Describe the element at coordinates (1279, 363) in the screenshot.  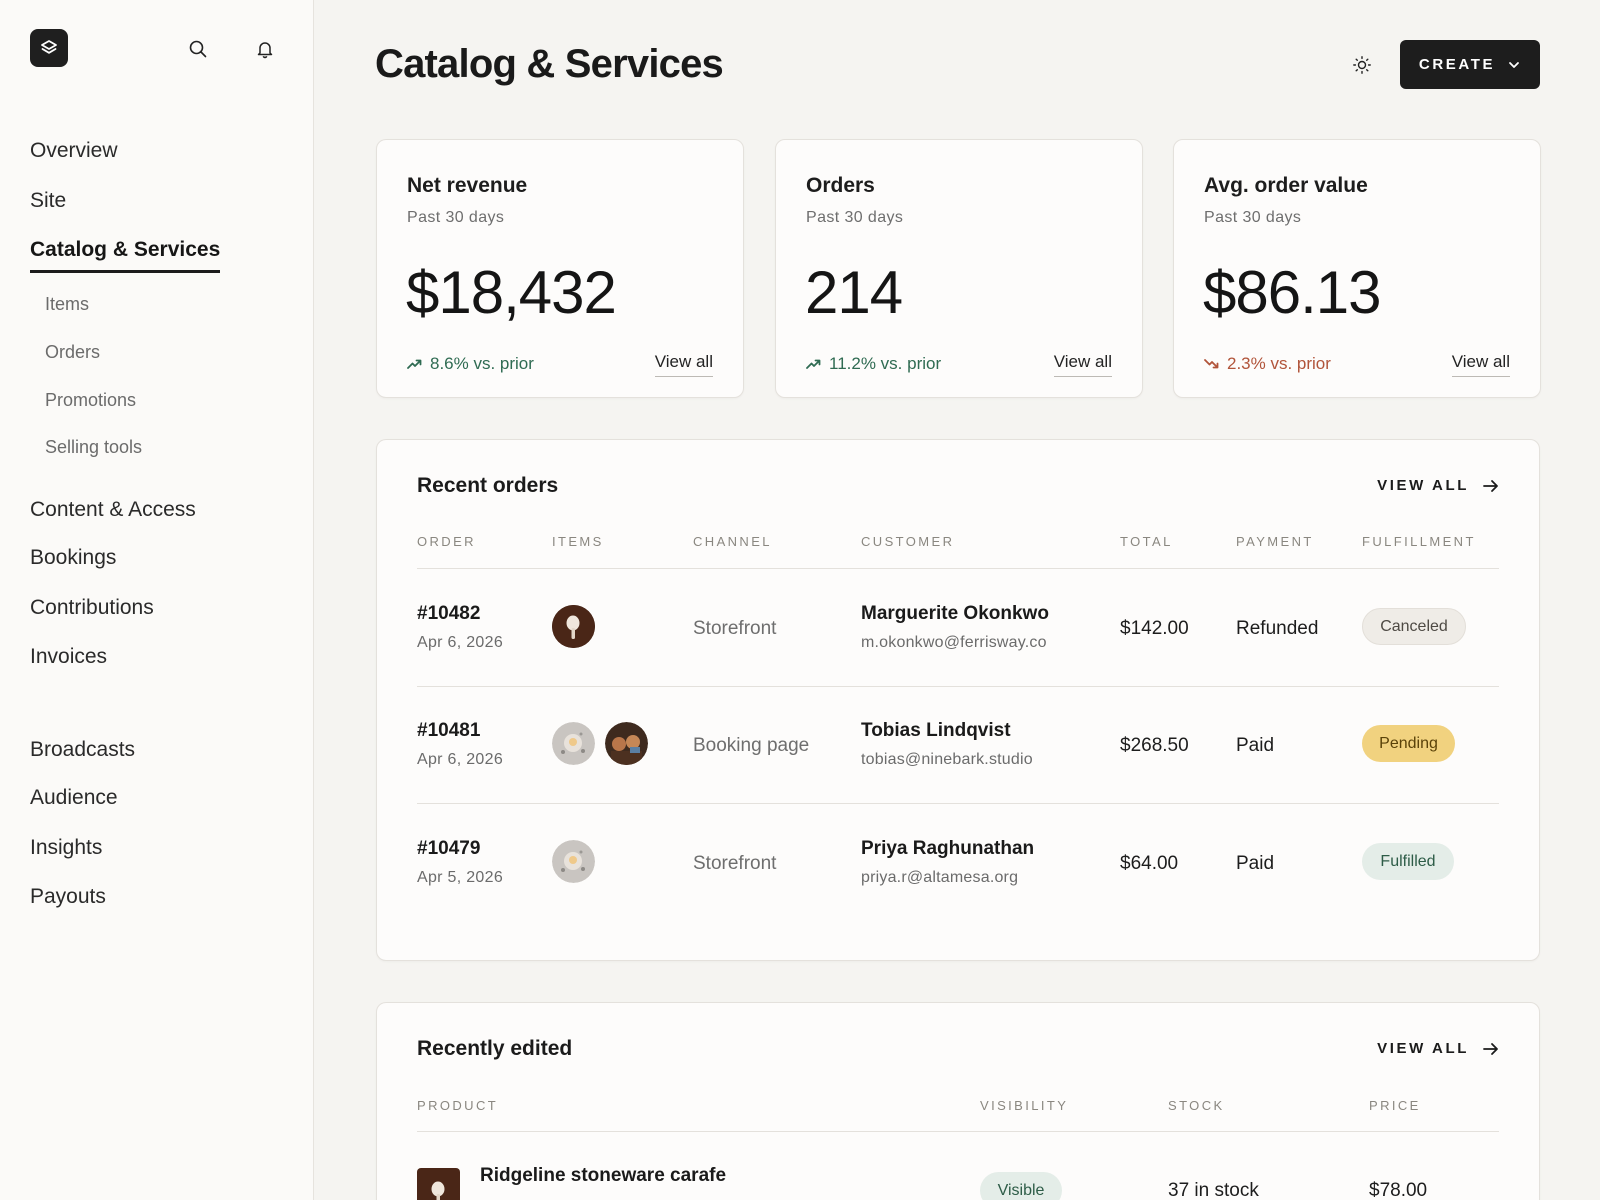
I see `stat-trend-label: 2.3% vs. prior` at that location.